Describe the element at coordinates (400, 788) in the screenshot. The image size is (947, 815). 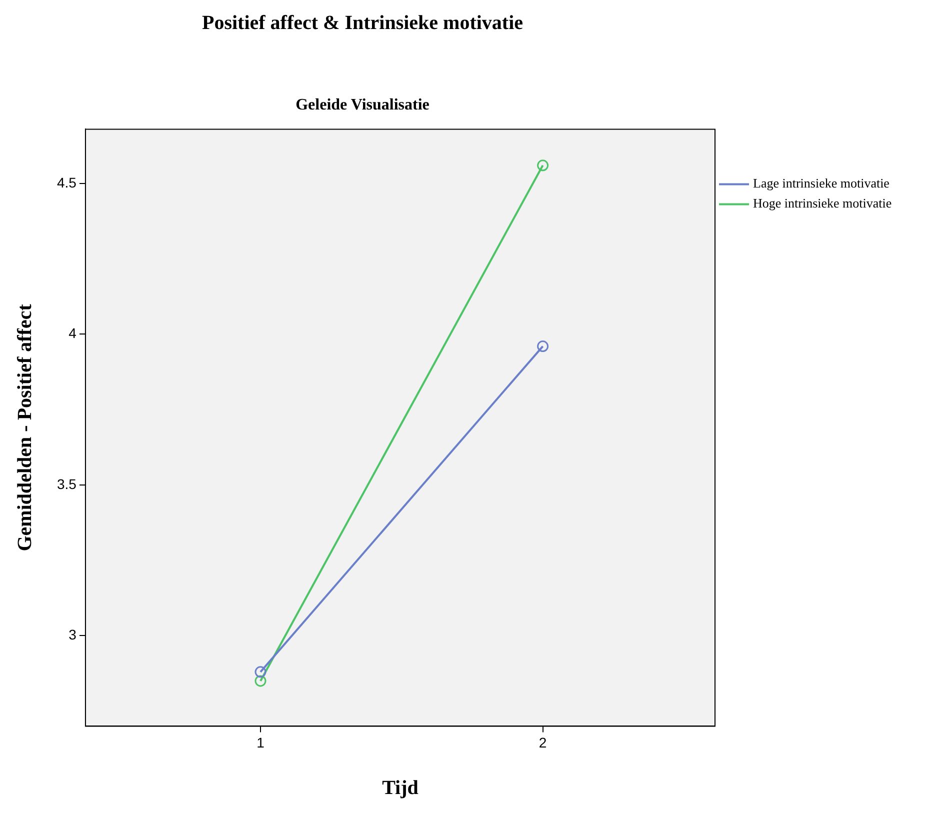
I see `x-axis-title: Tijd` at that location.